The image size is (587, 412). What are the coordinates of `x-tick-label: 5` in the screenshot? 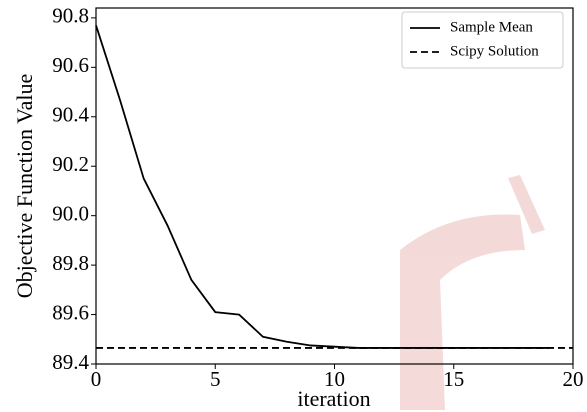 It's located at (215, 379).